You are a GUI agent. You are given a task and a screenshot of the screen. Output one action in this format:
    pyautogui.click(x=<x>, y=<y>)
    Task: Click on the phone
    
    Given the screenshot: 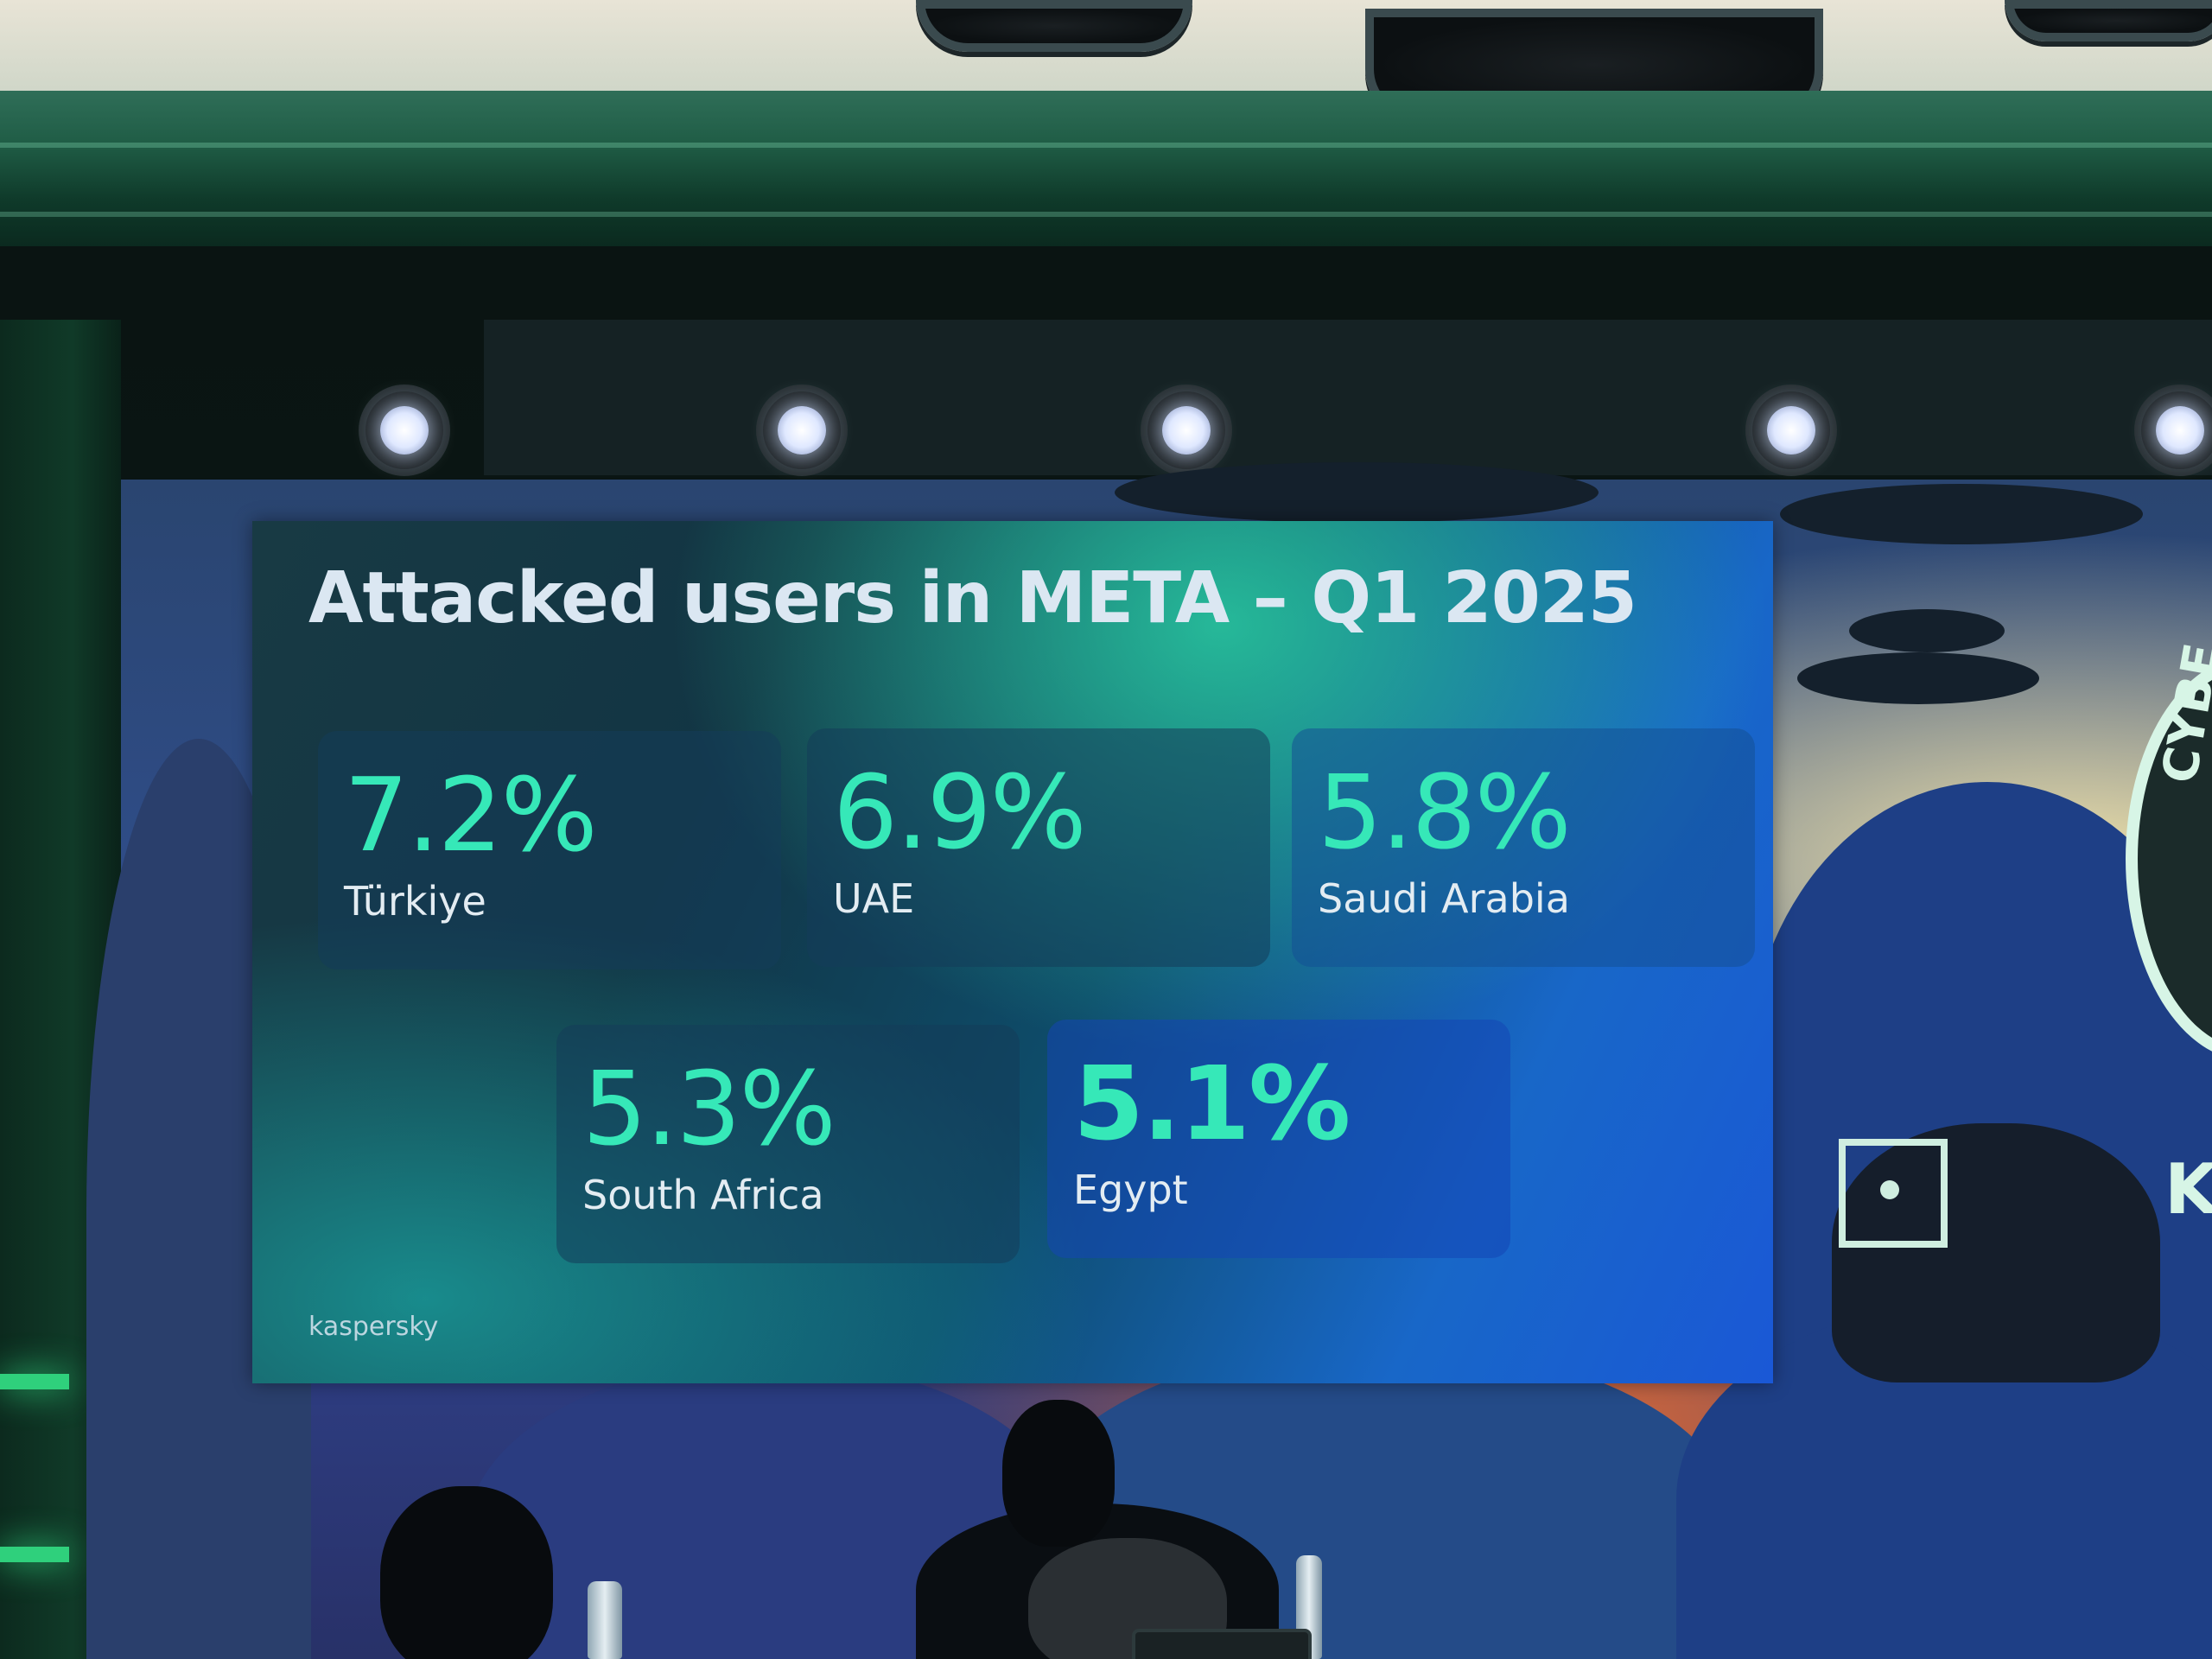 What is the action you would take?
    pyautogui.click(x=1222, y=1644)
    